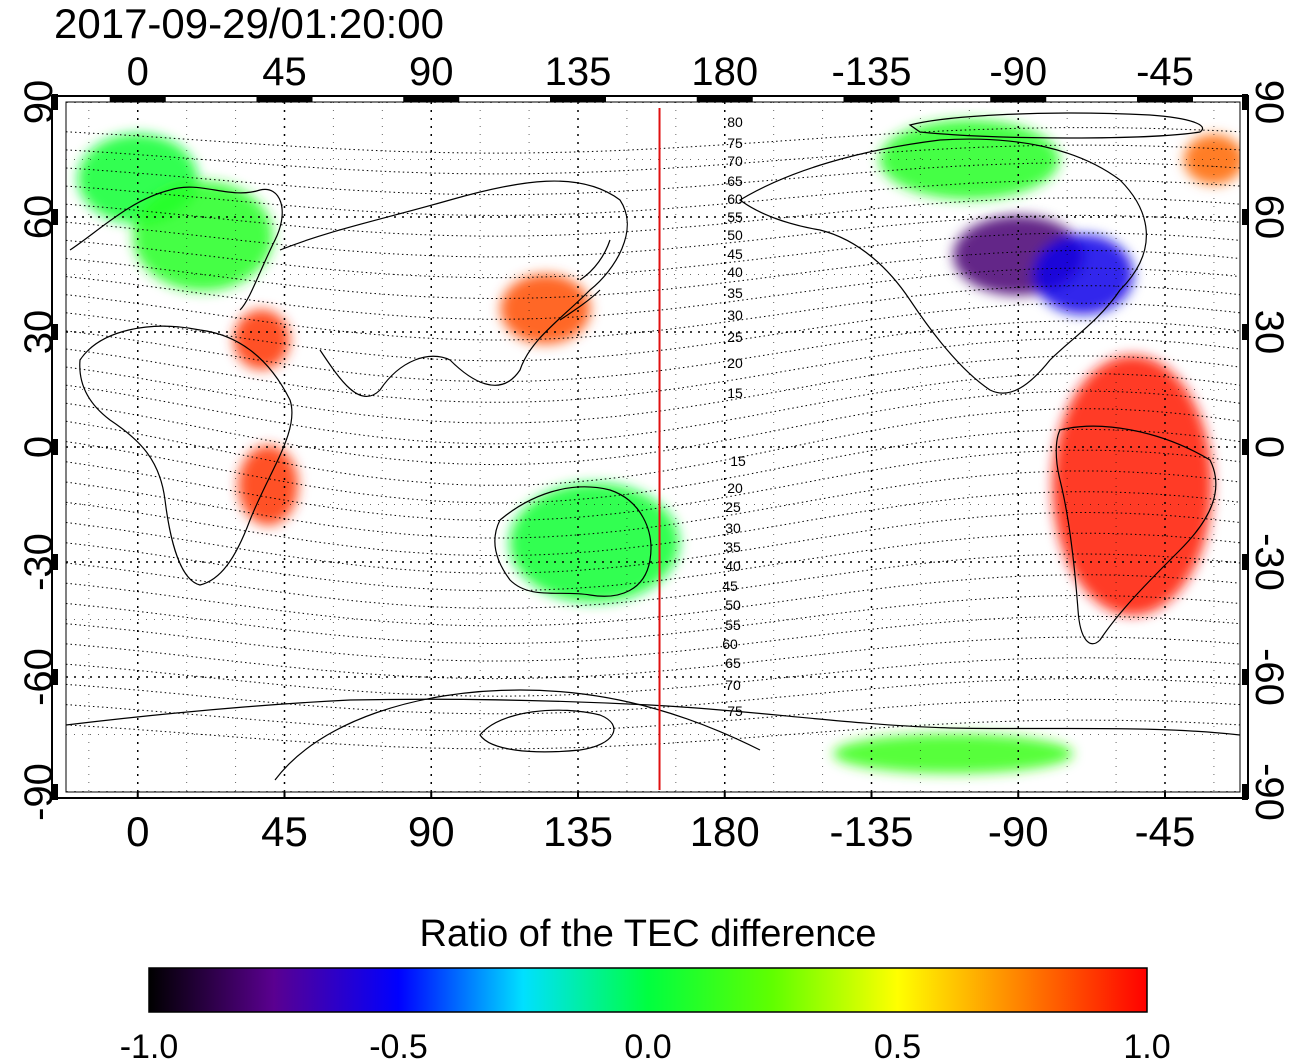 The image size is (1296, 1064). Describe the element at coordinates (431, 72) in the screenshot. I see `top-lon-tick-label: 90` at that location.